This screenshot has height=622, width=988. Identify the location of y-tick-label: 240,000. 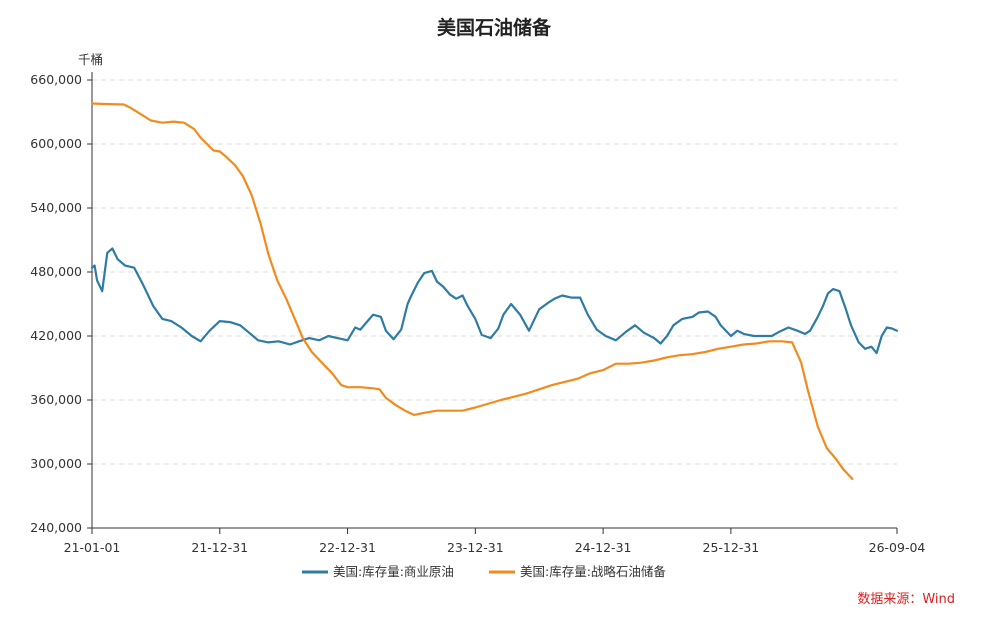
(56, 527).